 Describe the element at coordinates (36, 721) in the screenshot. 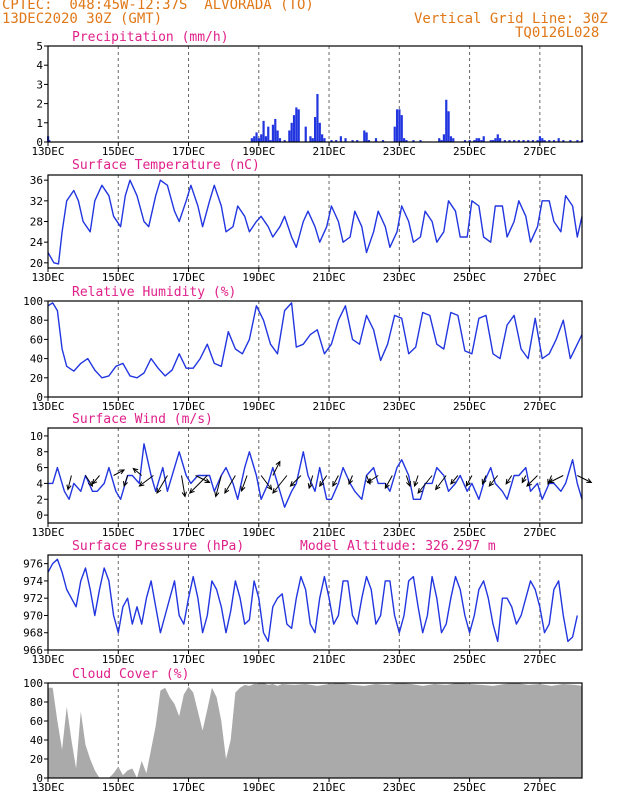

I see `y-tick-label: 60` at that location.